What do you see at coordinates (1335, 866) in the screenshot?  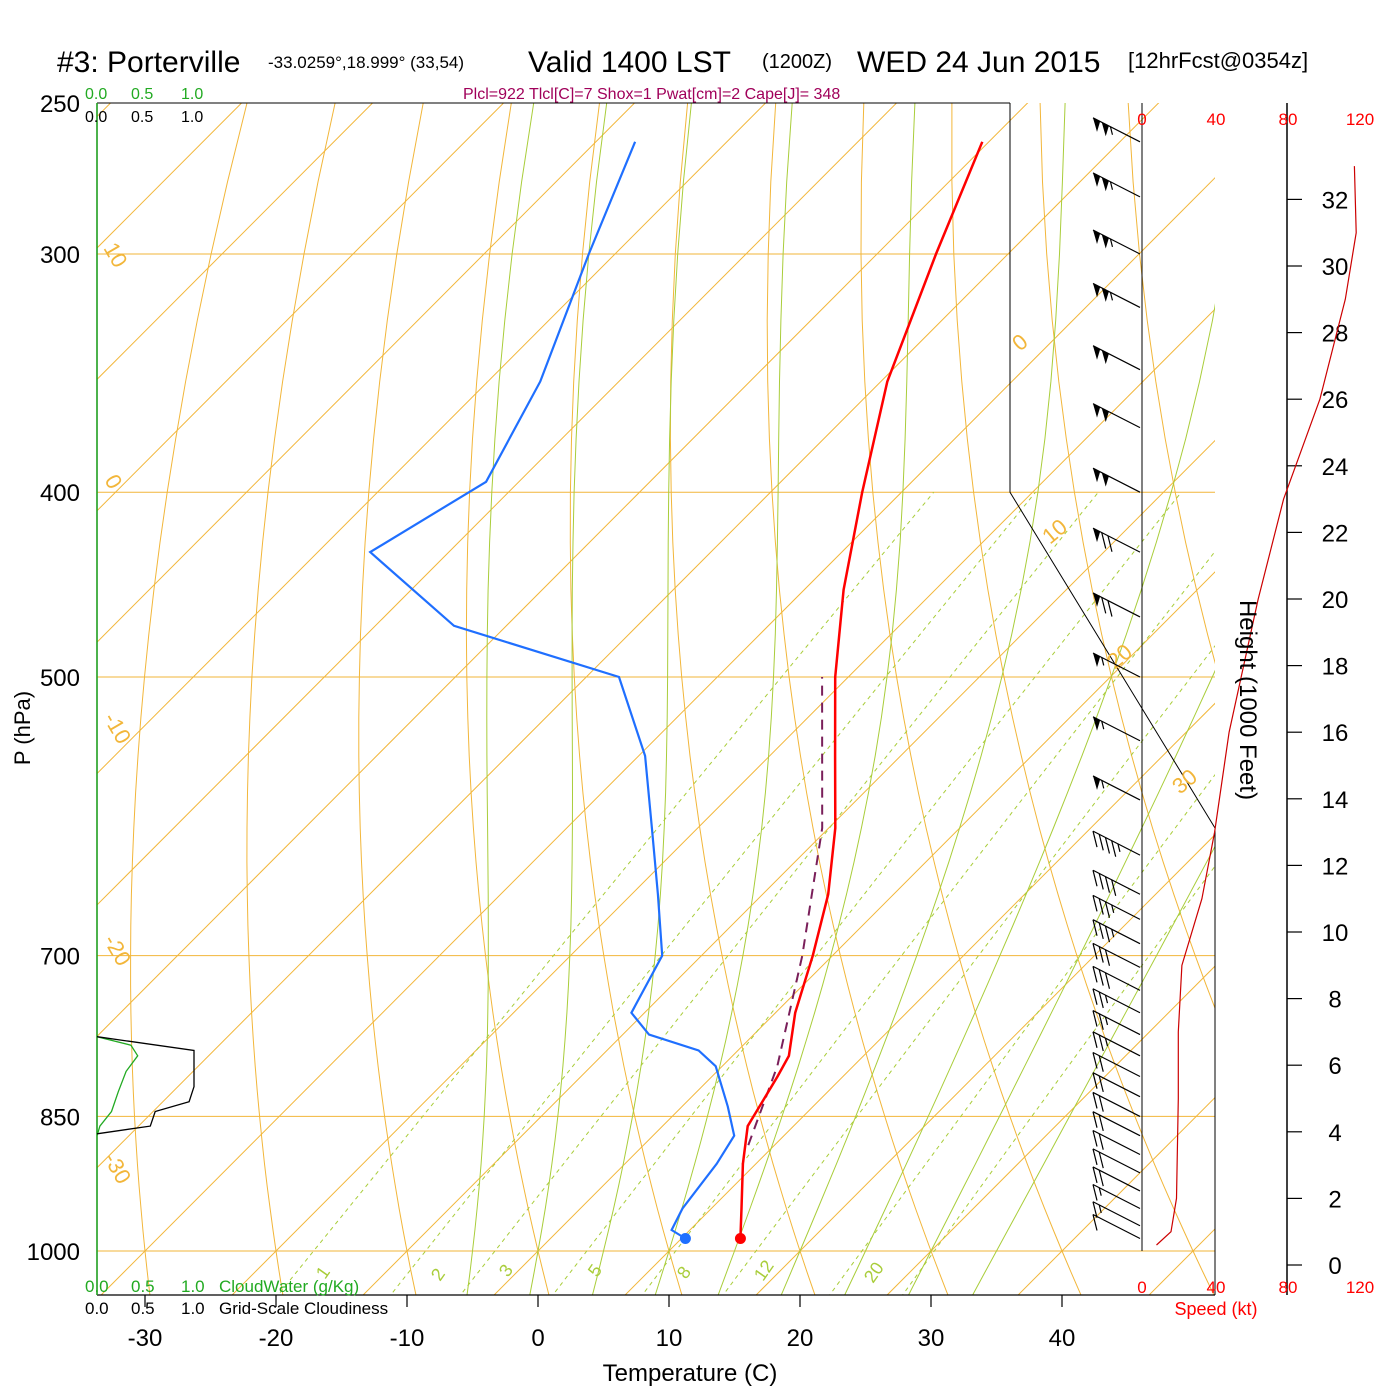 I see `height-tick-label: 12` at bounding box center [1335, 866].